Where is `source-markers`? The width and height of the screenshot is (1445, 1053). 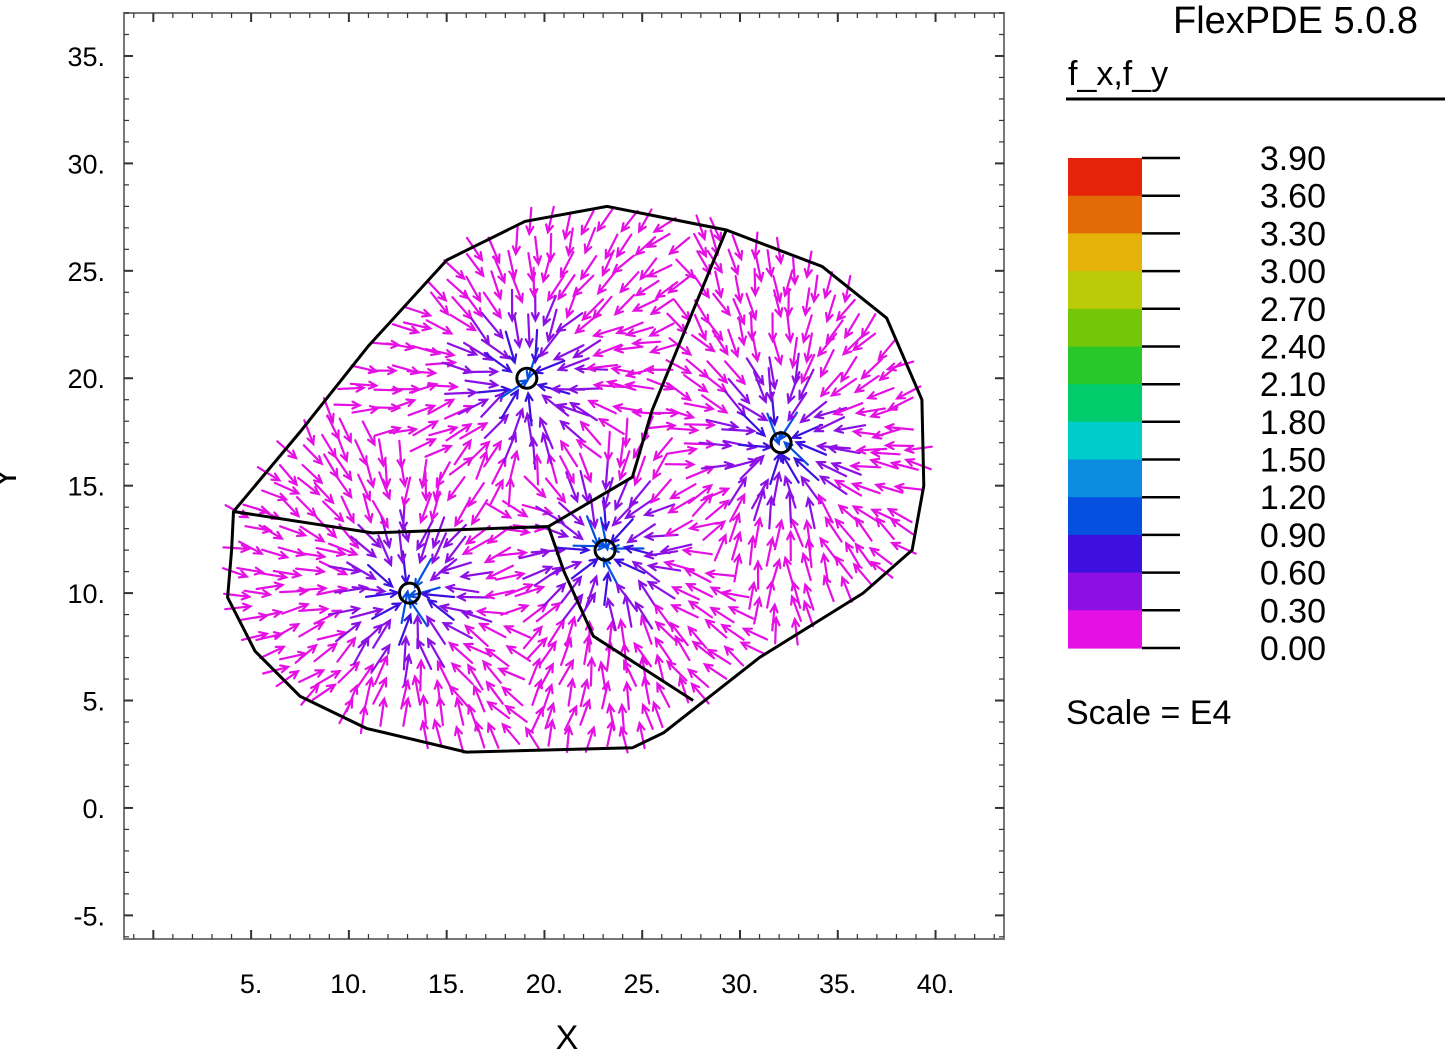 source-markers is located at coordinates (595, 485).